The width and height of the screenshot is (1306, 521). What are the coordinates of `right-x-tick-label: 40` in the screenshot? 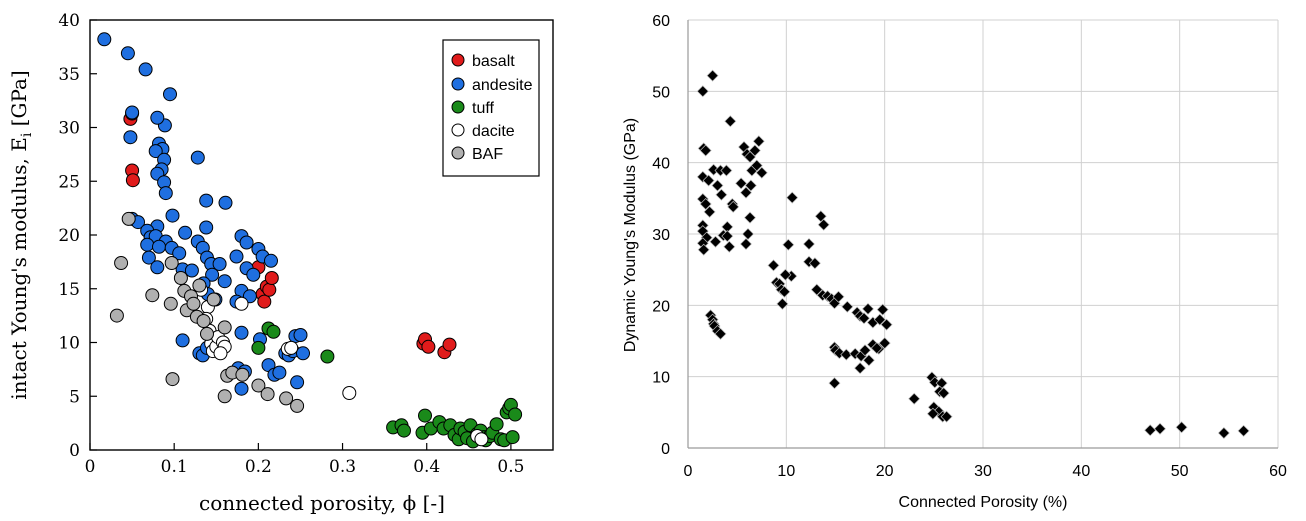 It's located at (1081, 471).